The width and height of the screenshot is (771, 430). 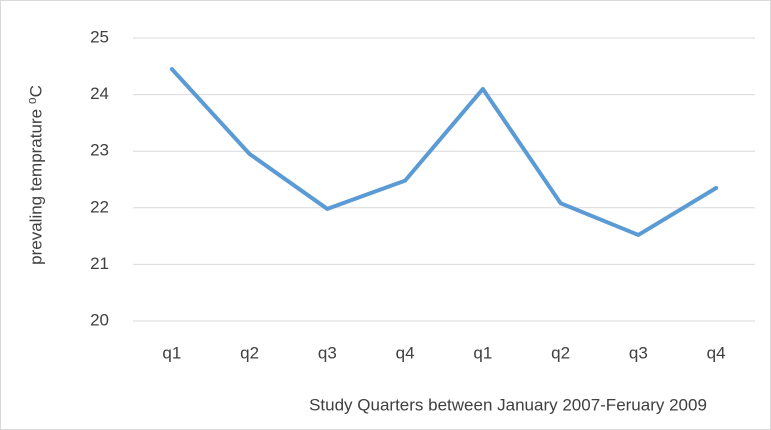 I want to click on y-tick-label: 23, so click(x=99, y=150).